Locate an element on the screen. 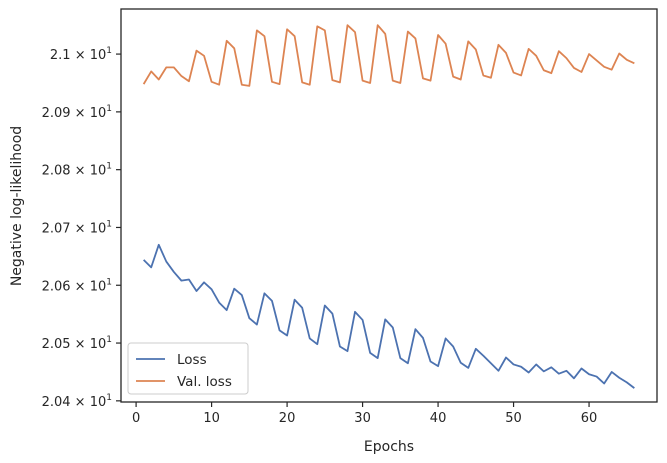 Image resolution: width=667 pixels, height=463 pixels. x-tick-label: 50 is located at coordinates (513, 418).